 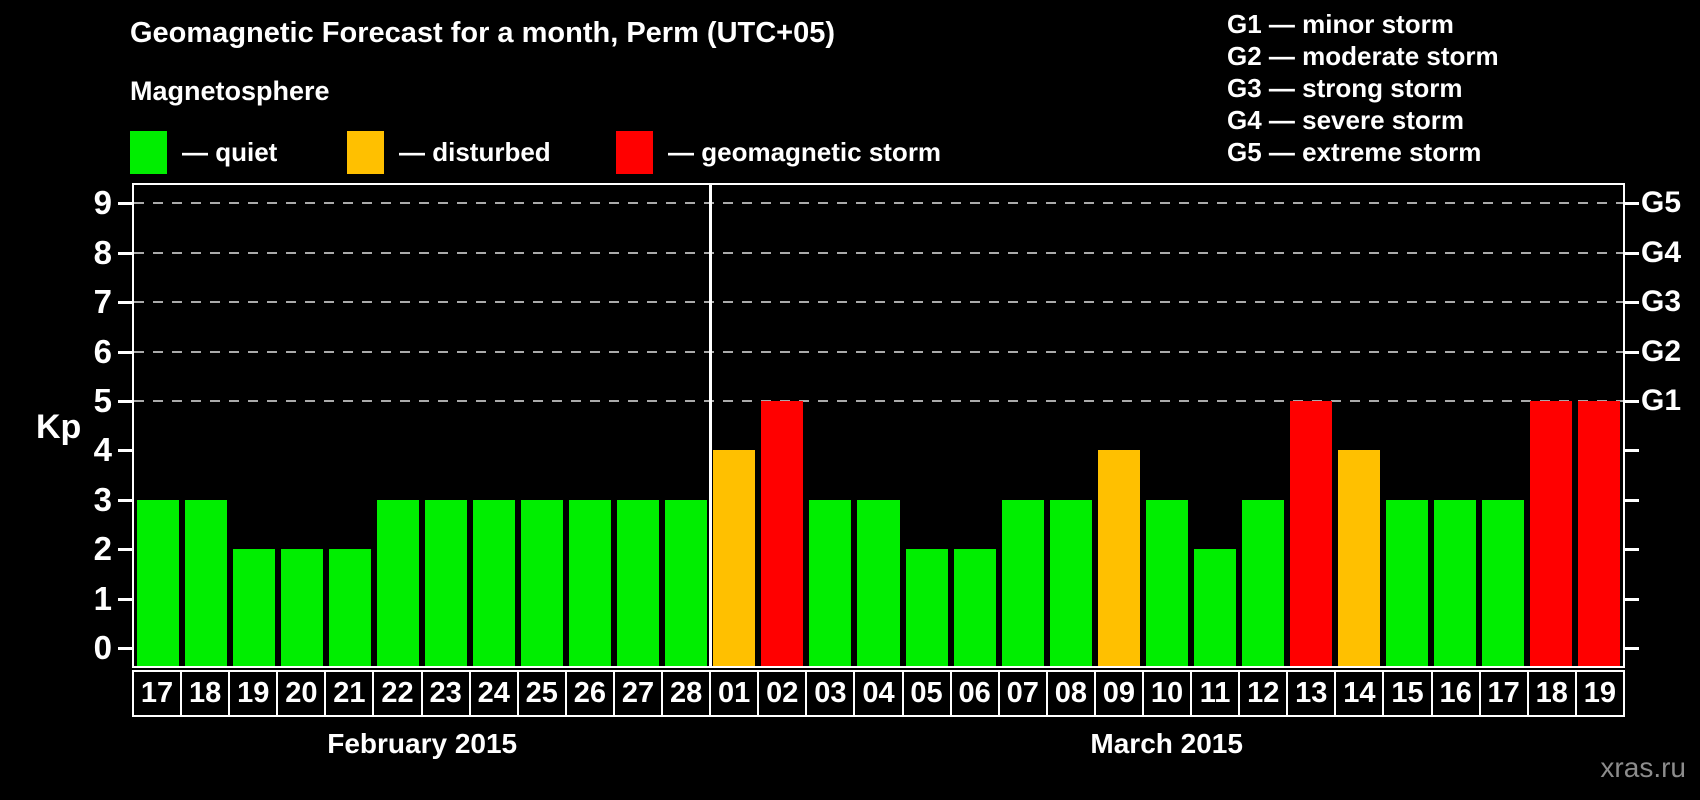 I want to click on month-divider, so click(x=710, y=425).